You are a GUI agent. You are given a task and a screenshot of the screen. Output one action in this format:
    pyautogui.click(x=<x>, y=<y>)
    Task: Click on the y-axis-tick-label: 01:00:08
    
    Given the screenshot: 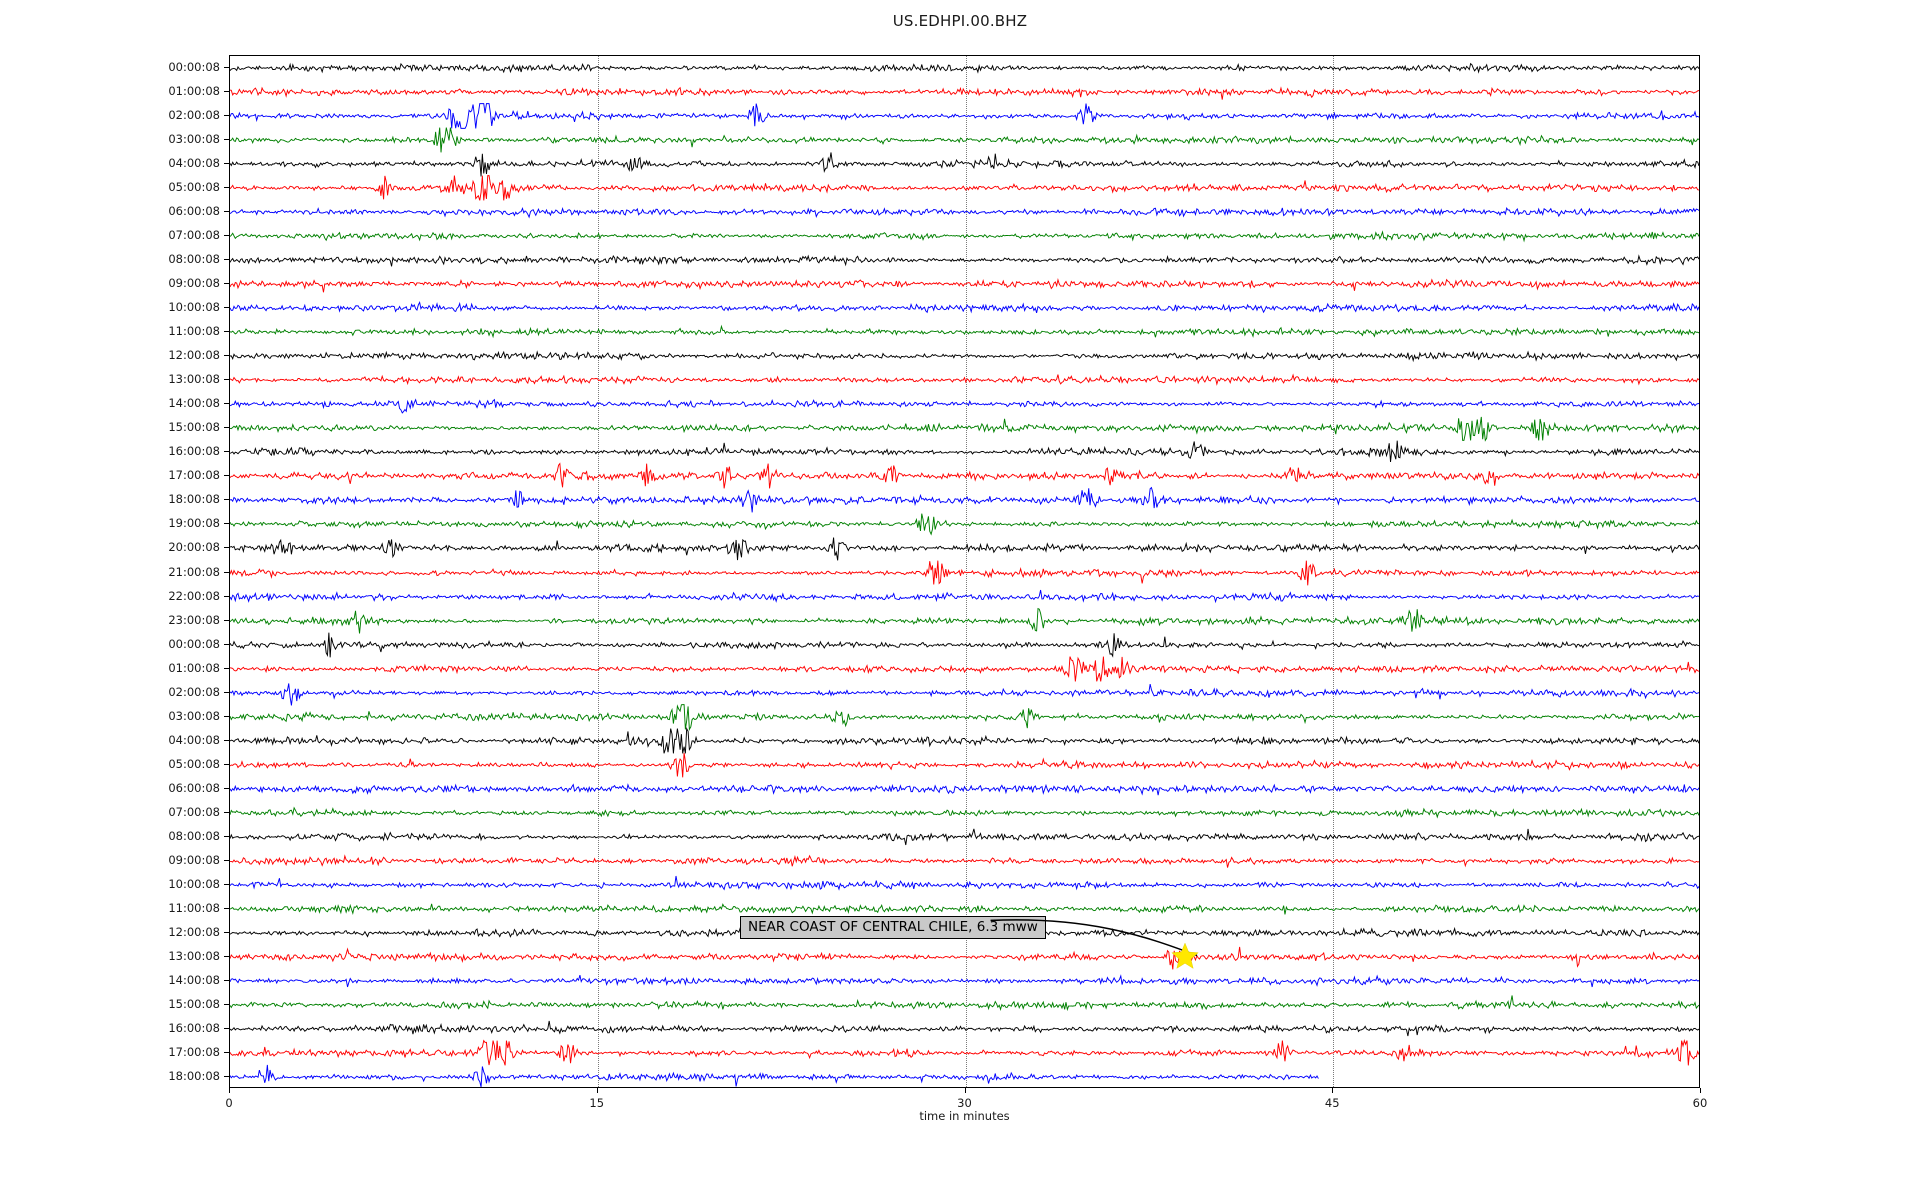 What is the action you would take?
    pyautogui.click(x=194, y=91)
    